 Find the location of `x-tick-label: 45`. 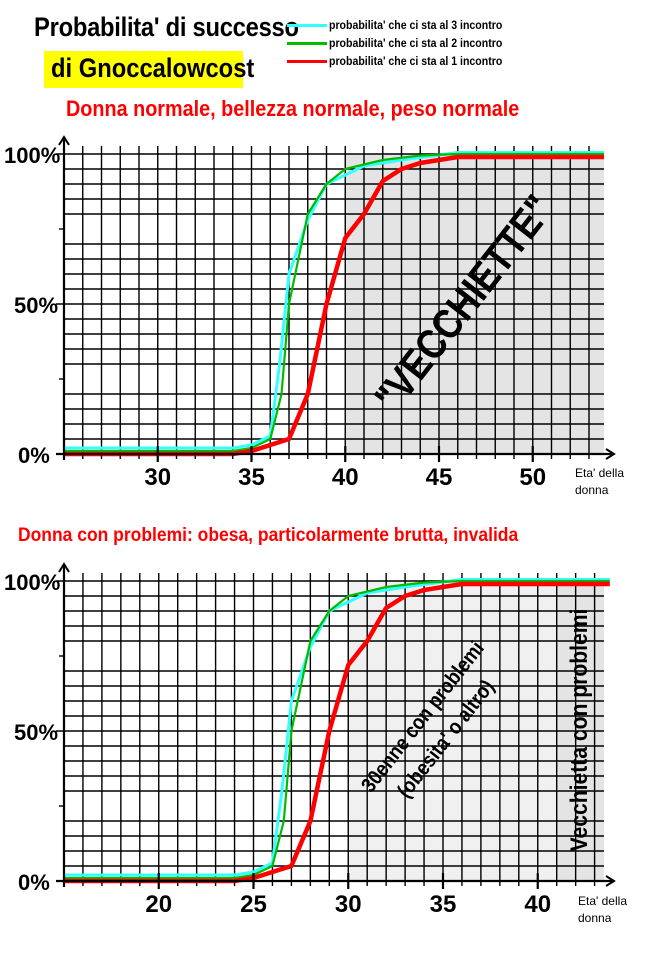

x-tick-label: 45 is located at coordinates (439, 477).